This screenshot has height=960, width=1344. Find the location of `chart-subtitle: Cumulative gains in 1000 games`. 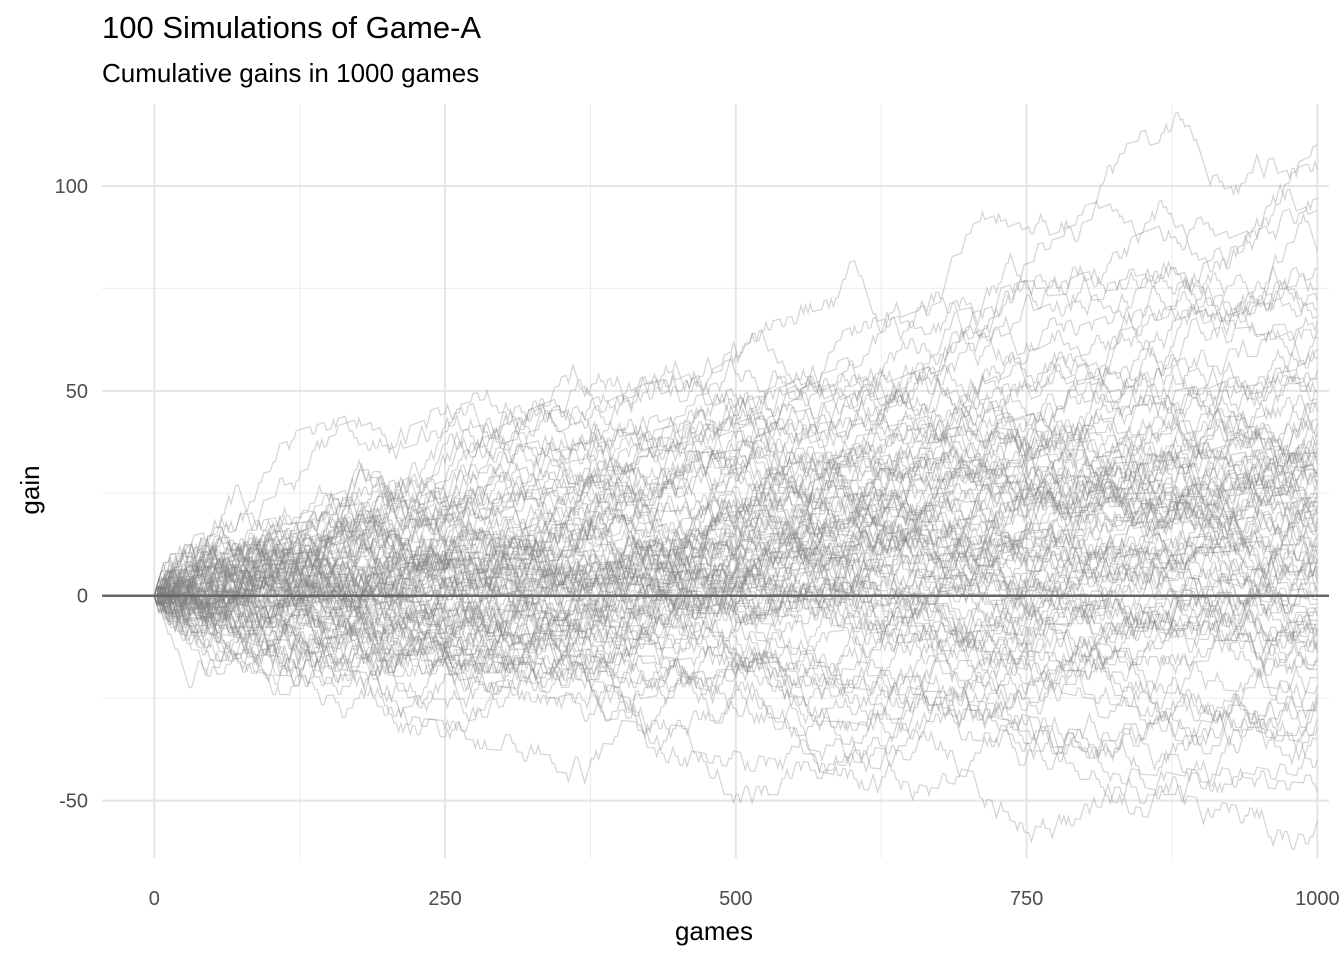

chart-subtitle: Cumulative gains in 1000 games is located at coordinates (291, 73).